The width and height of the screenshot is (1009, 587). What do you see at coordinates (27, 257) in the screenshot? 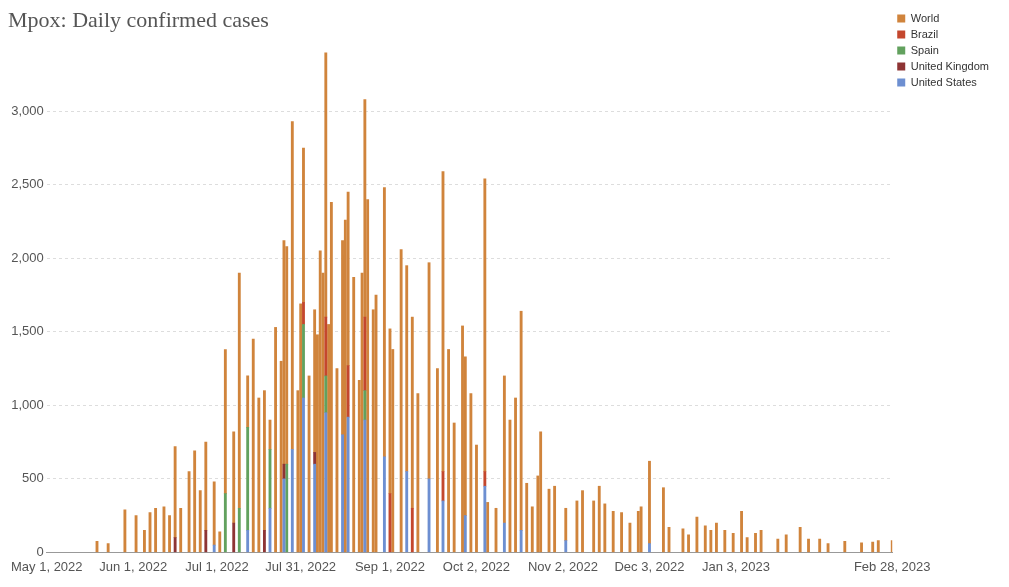
I see `y-tick-label: 2,000` at bounding box center [27, 257].